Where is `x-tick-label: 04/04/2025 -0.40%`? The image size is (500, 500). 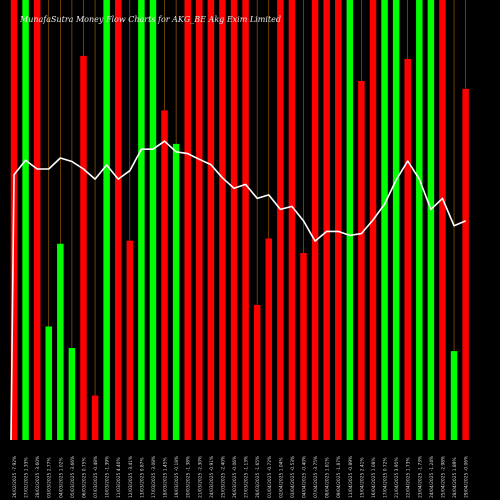
x-tick-label: 04/04/2025 -0.40% is located at coordinates (305, 477).